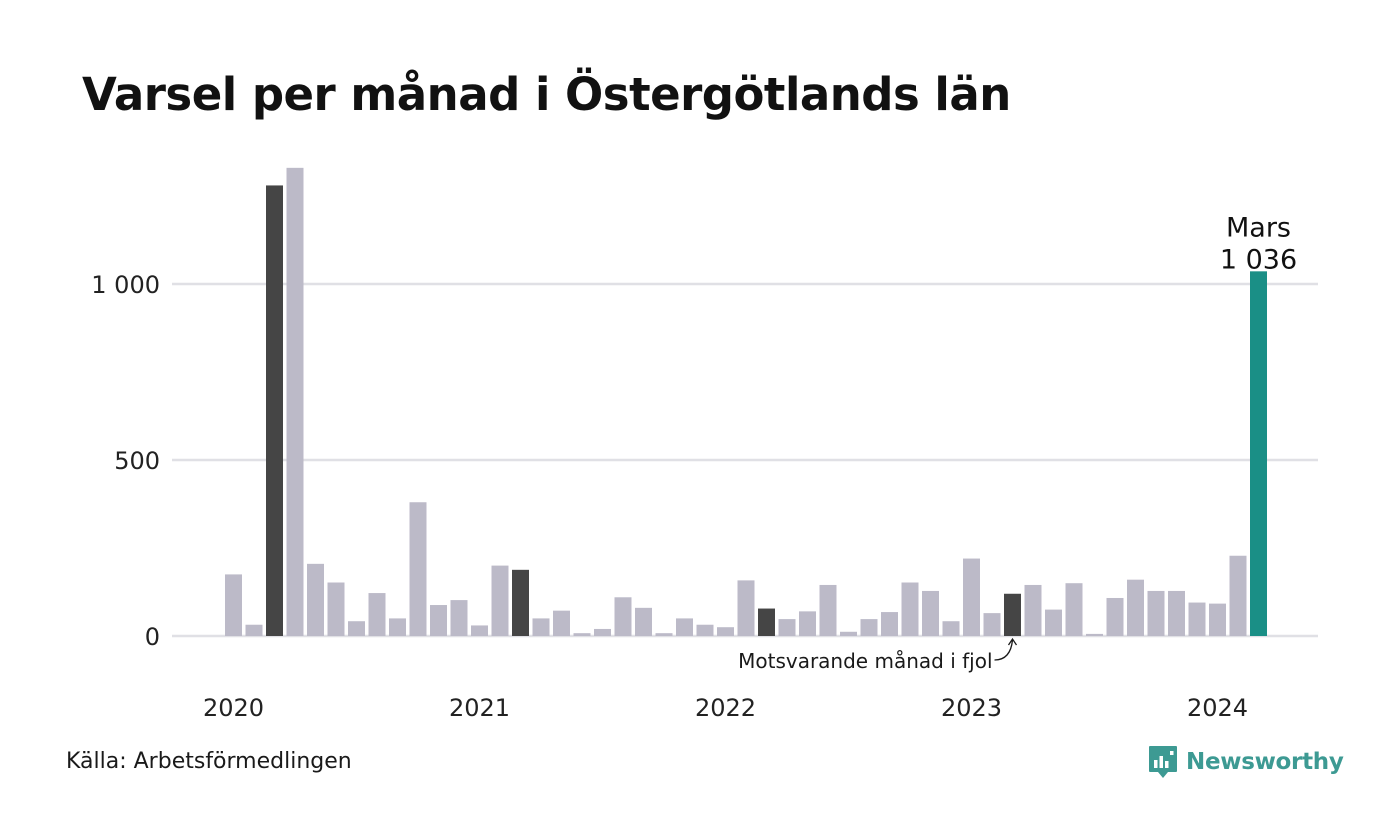  Describe the element at coordinates (209, 761) in the screenshot. I see `source-note: Källa: Arbetsförmedlingen` at that location.